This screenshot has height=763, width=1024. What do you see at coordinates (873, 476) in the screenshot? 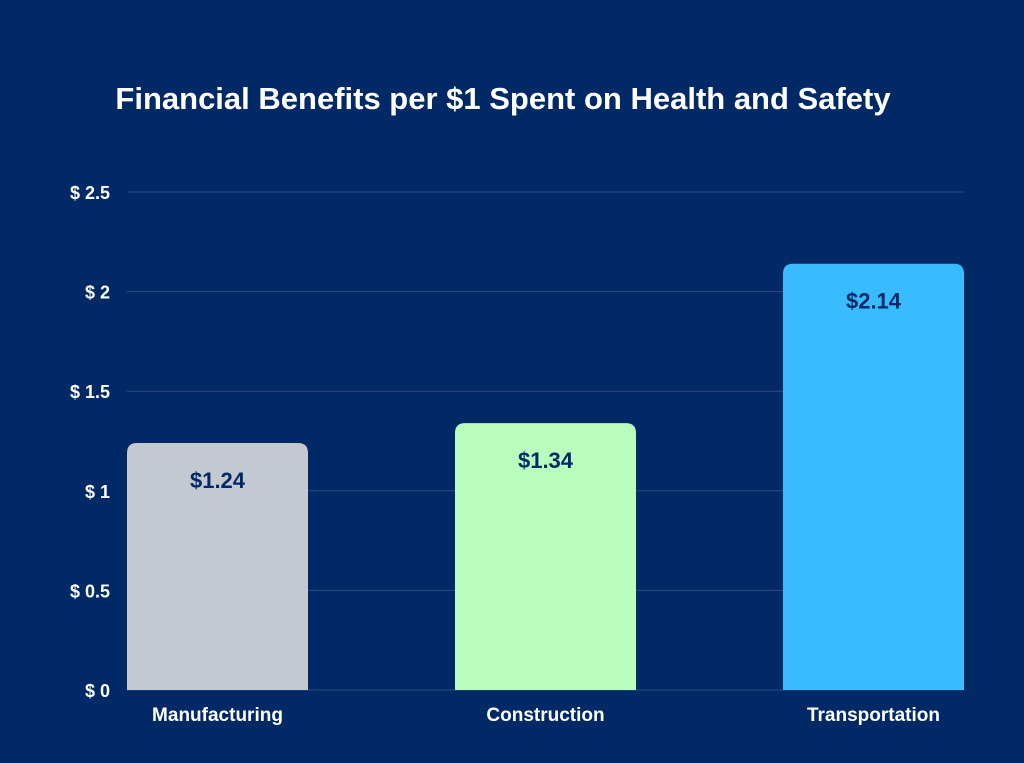
I see `bar-transportation` at bounding box center [873, 476].